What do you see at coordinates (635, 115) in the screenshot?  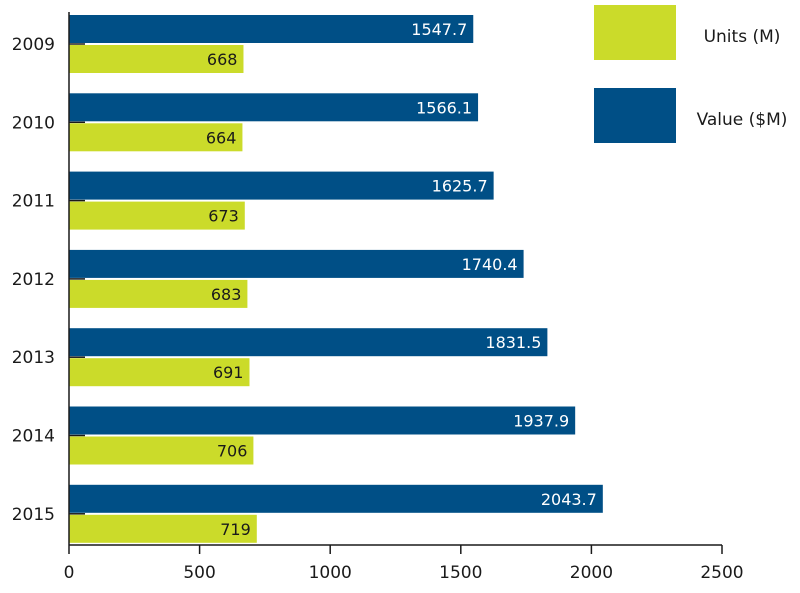 I see `legend-swatch-value` at bounding box center [635, 115].